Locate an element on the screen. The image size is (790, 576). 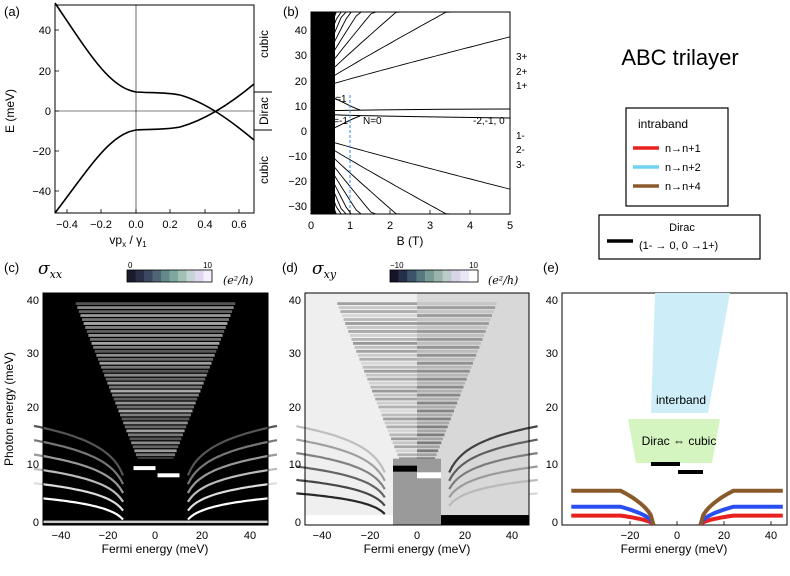
xlabel-e: Fermi energy (meV) is located at coordinates (674, 549).